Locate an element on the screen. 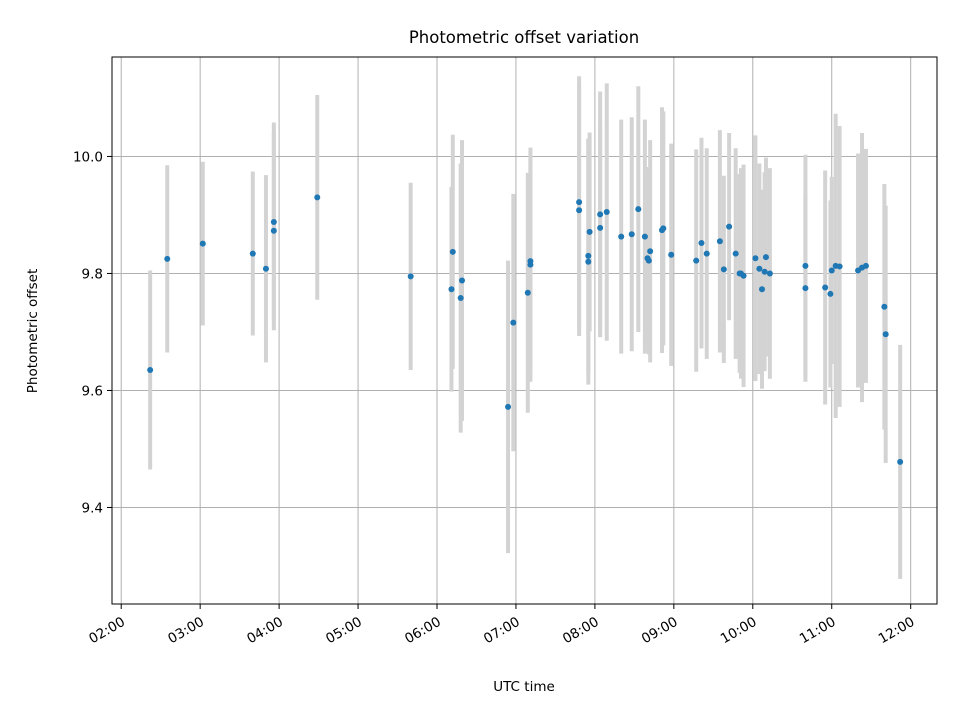  x-tick-label: 06:00 is located at coordinates (423, 630).